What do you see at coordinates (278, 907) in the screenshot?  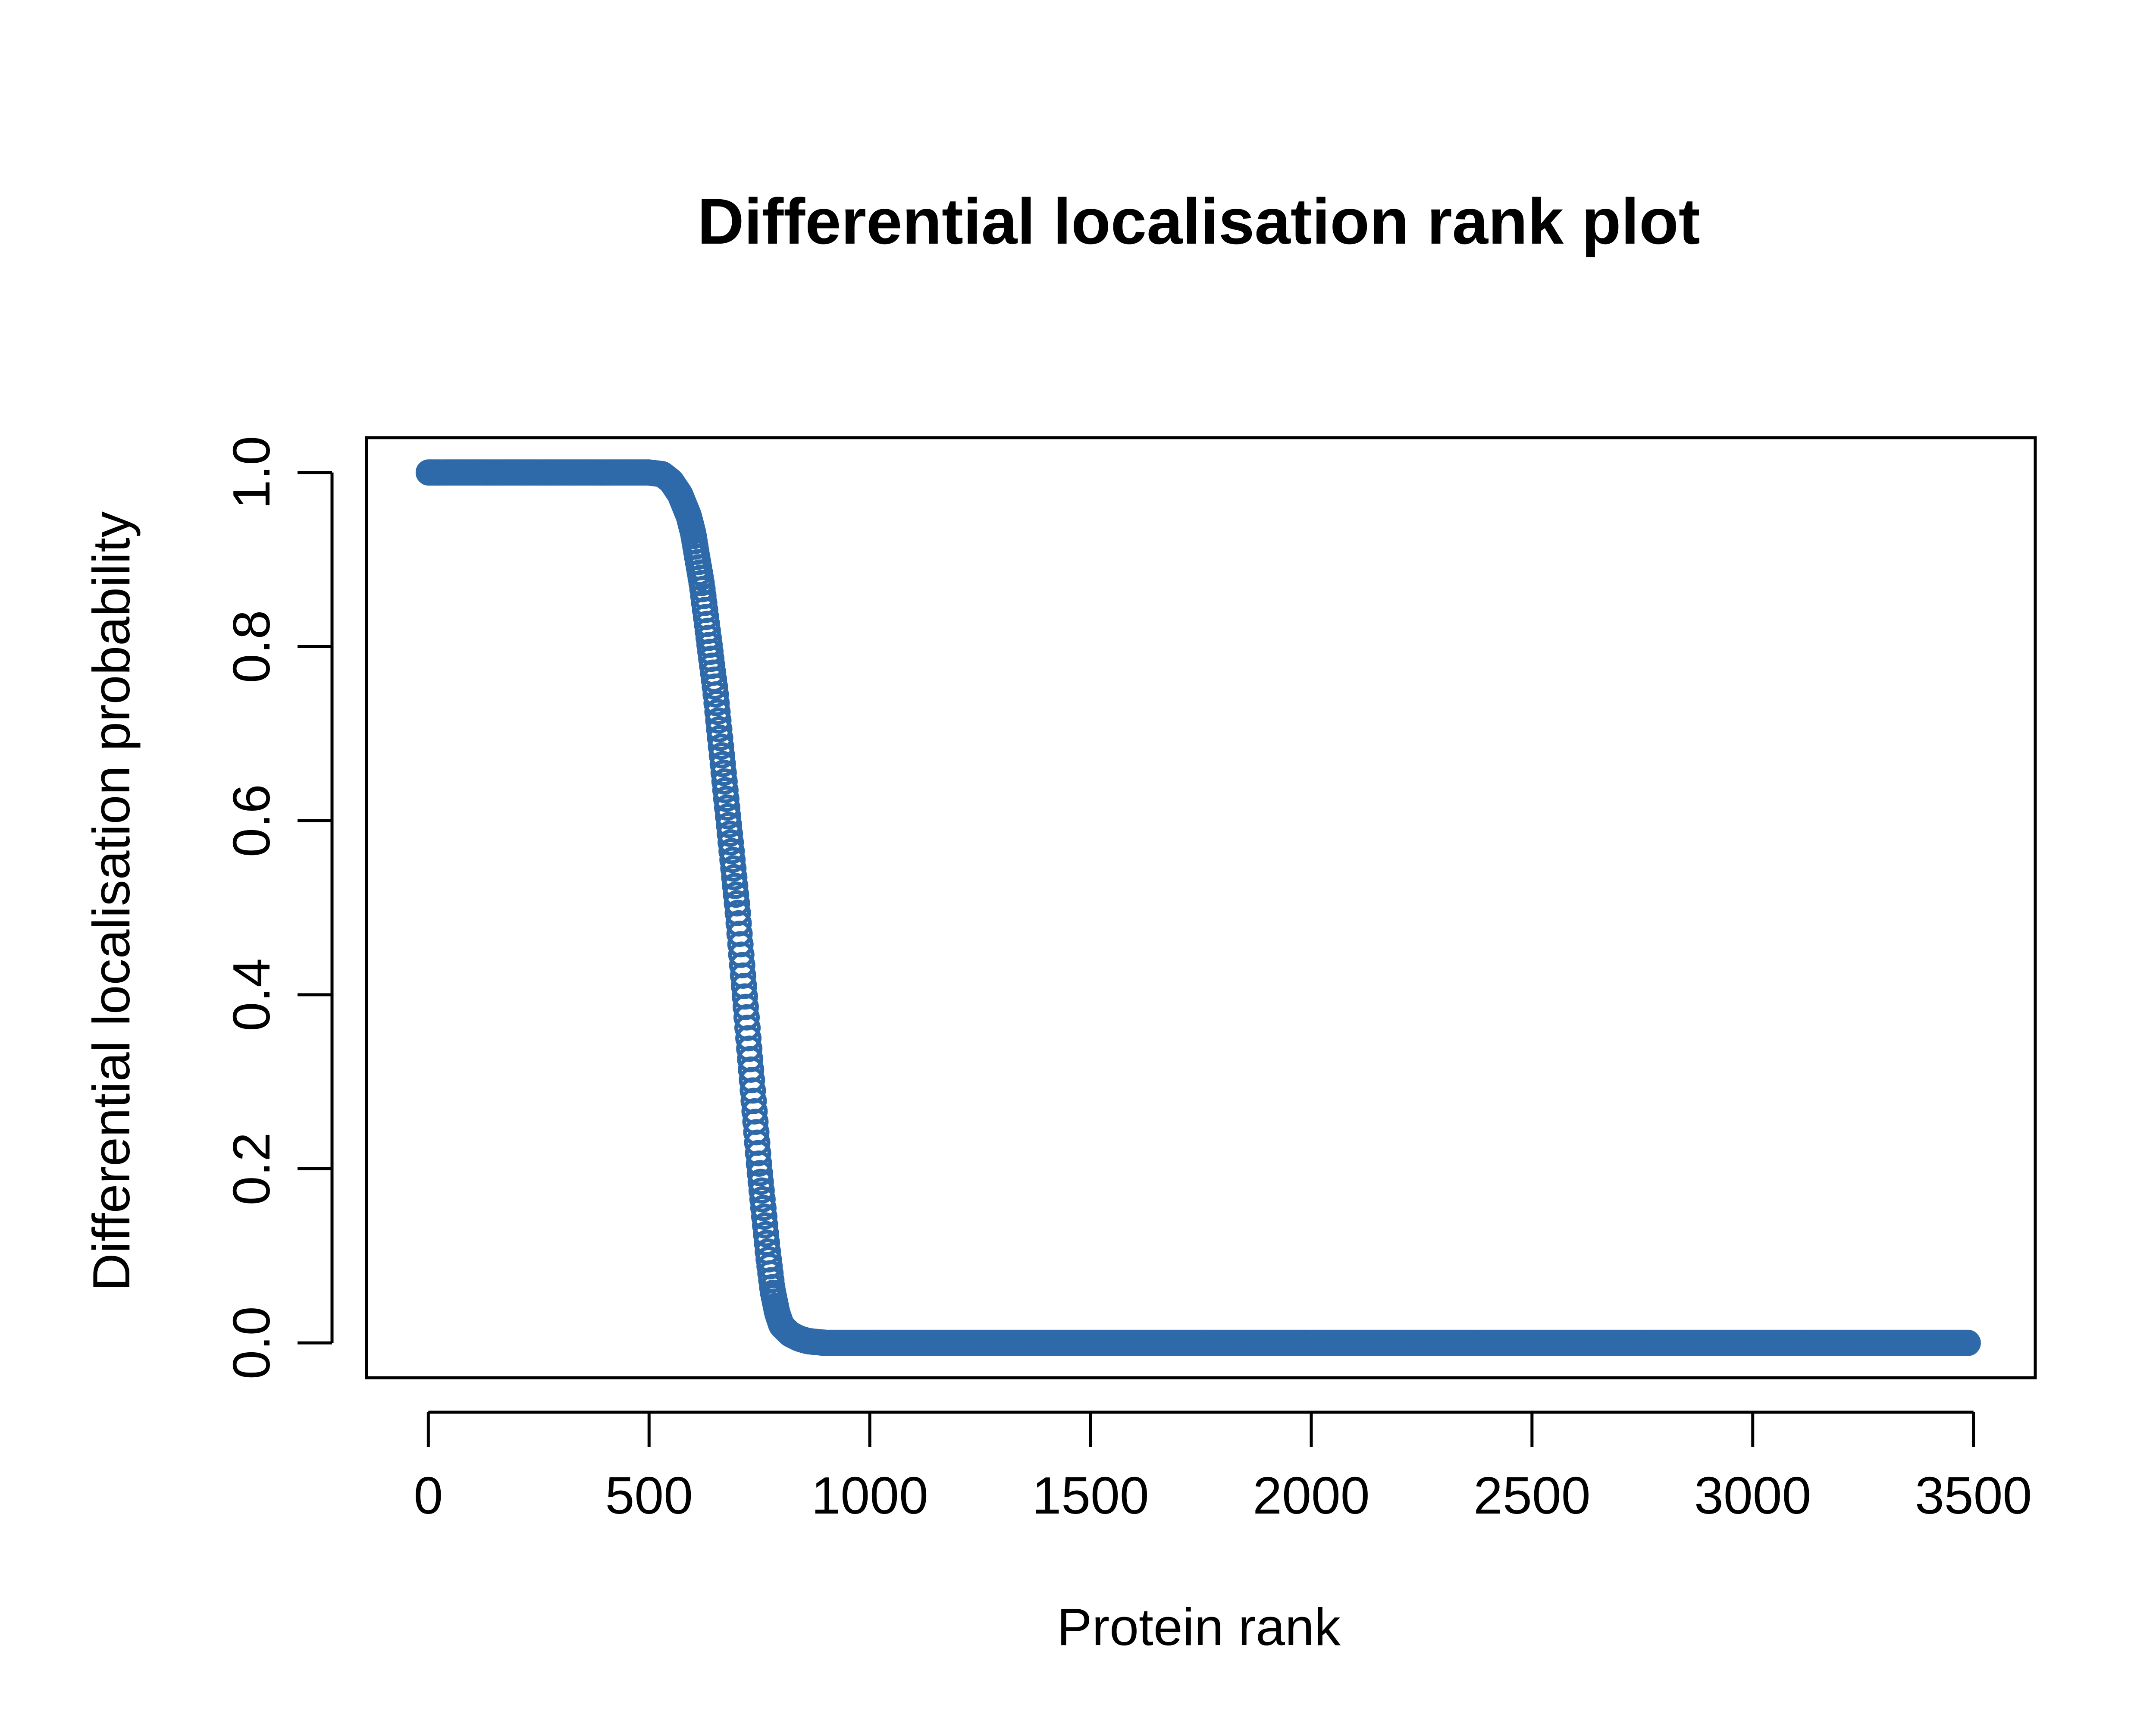 I see `y-axis: 0.0 0.2 0.4 0.6 0.8 1.0` at bounding box center [278, 907].